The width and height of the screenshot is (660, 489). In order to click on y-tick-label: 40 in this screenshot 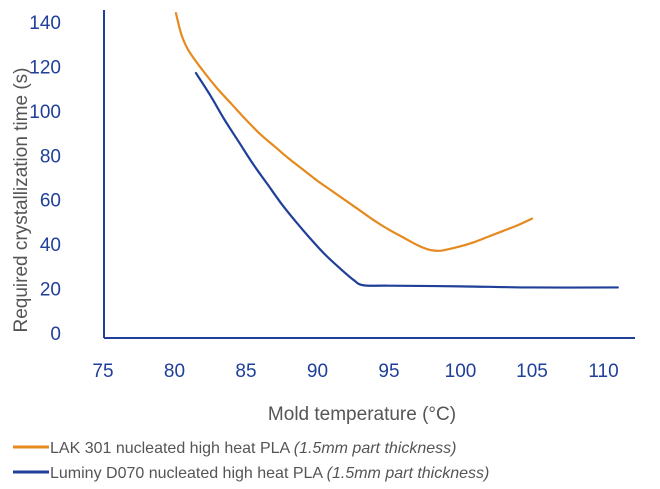, I will do `click(50, 245)`.